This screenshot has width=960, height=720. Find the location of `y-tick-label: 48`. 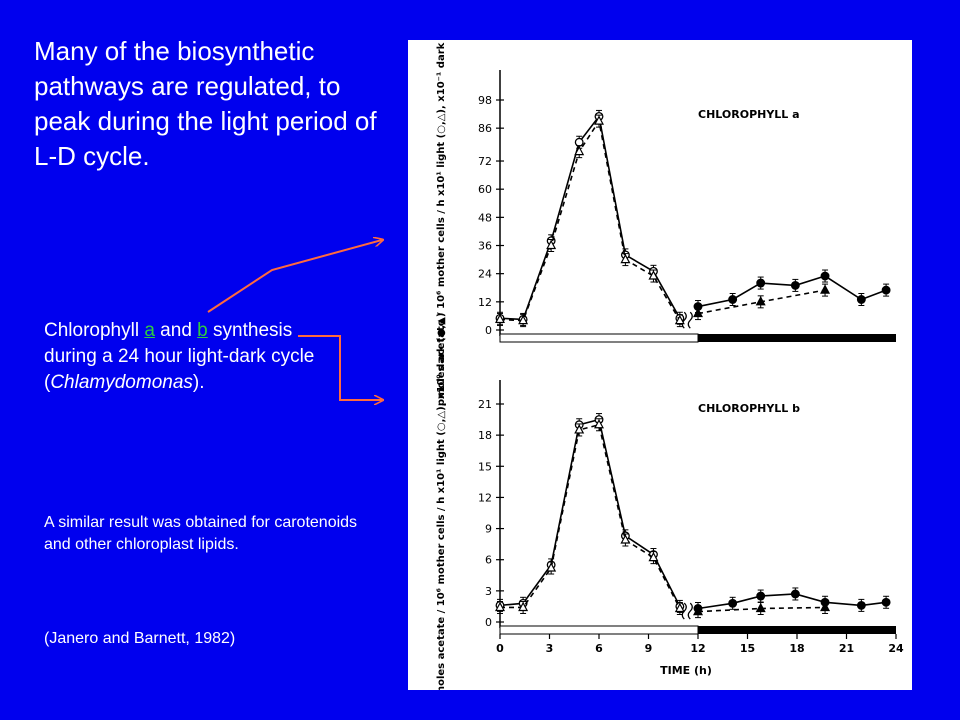

y-tick-label: 48 is located at coordinates (485, 217).